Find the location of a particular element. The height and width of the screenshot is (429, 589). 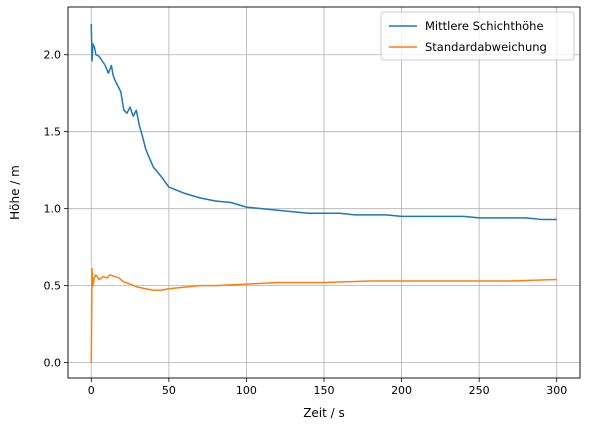

legend: Mittlere Schichthöhe Standardabweichung is located at coordinates (477, 36).